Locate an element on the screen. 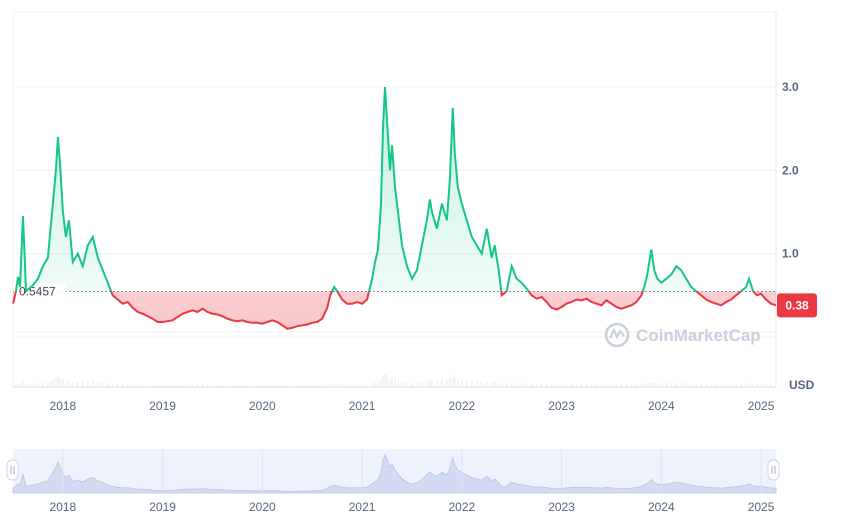 This screenshot has width=842, height=527. price-line-below is located at coordinates (394, 310).